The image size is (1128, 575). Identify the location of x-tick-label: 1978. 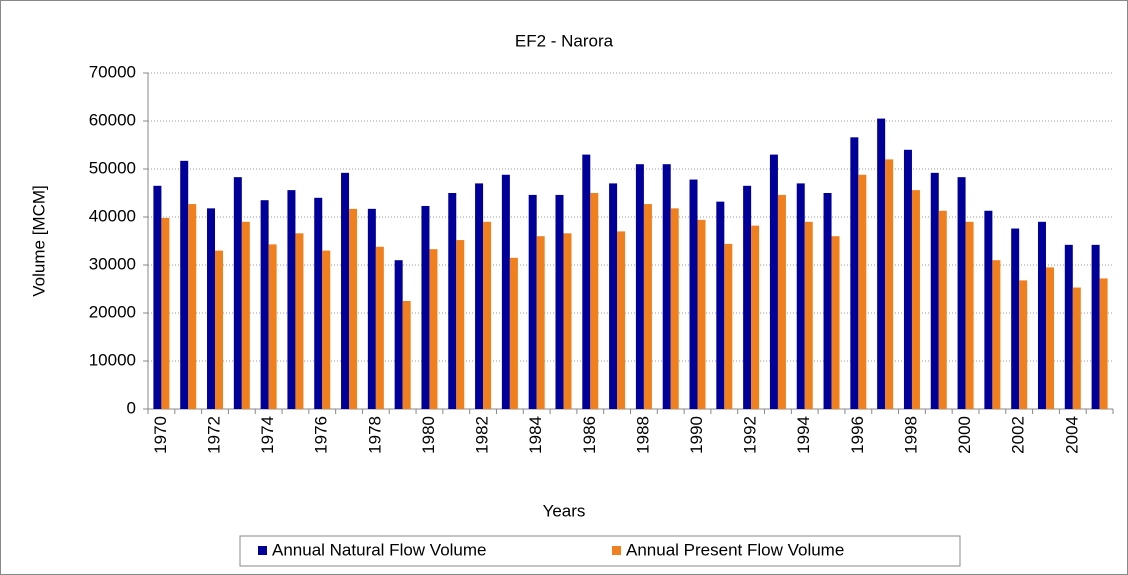
(374, 435).